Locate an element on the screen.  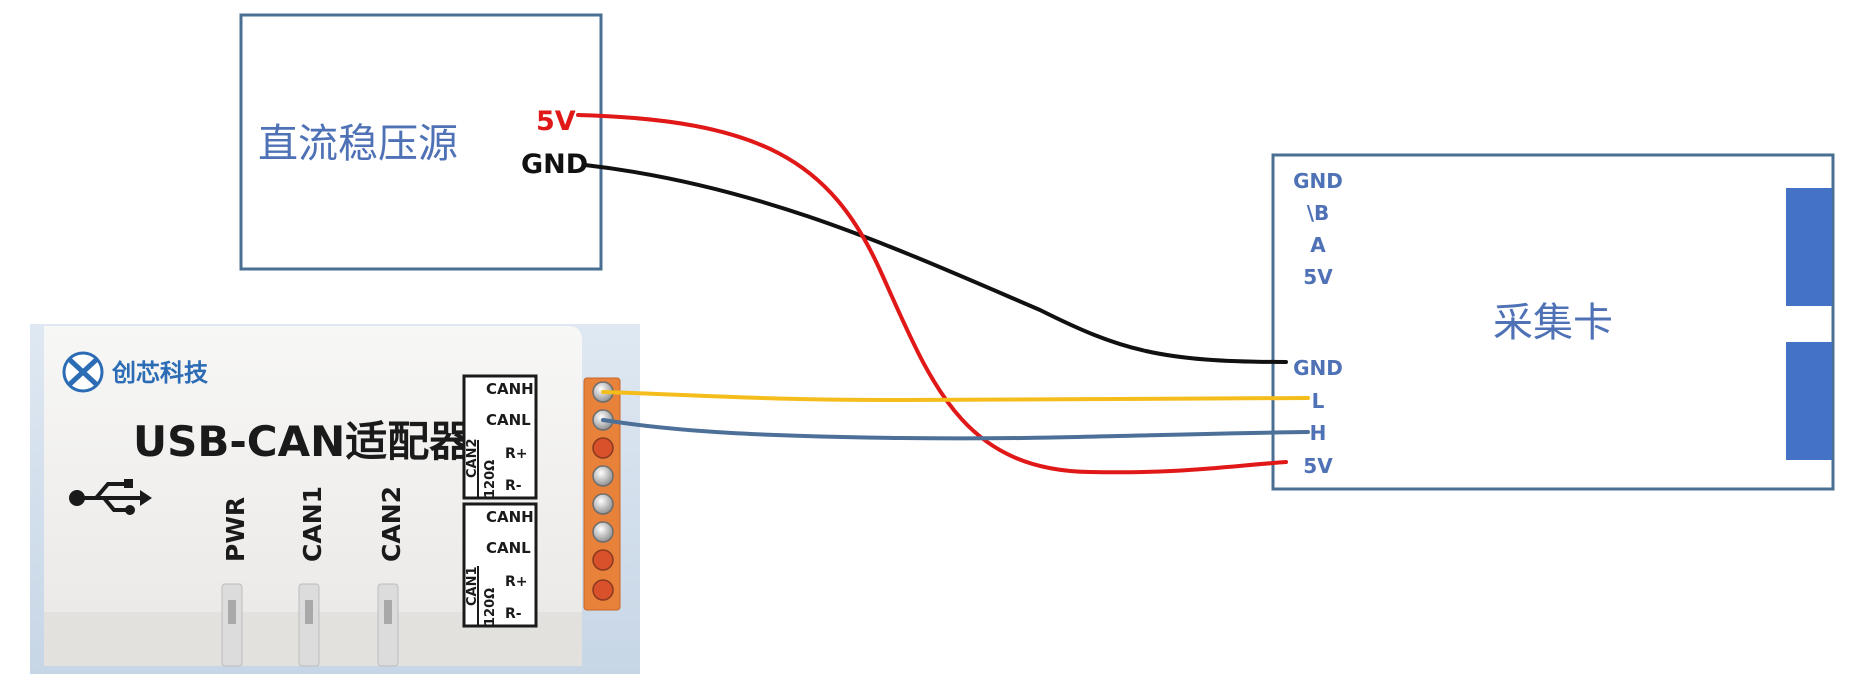
card-top-pin: 5V is located at coordinates (1318, 277).